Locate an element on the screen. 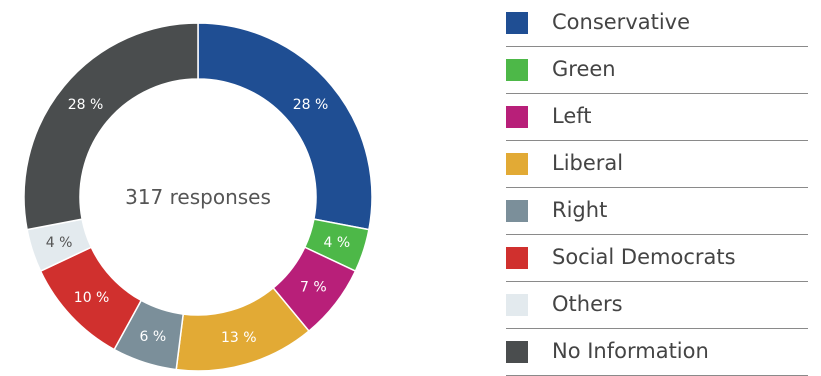  legend-item-social-democrats: Social Democrats is located at coordinates (657, 258).